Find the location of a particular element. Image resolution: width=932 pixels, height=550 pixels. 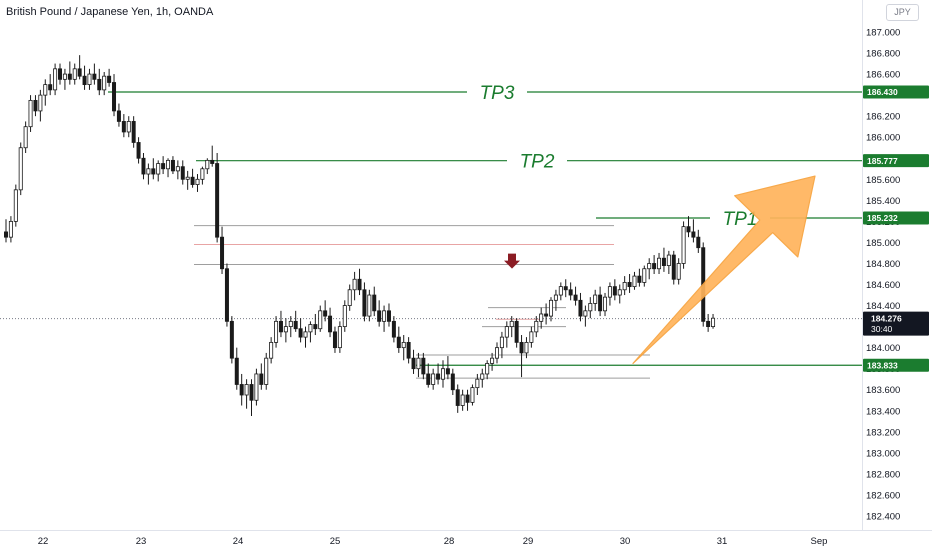

x-tick-label: 24 is located at coordinates (238, 541).